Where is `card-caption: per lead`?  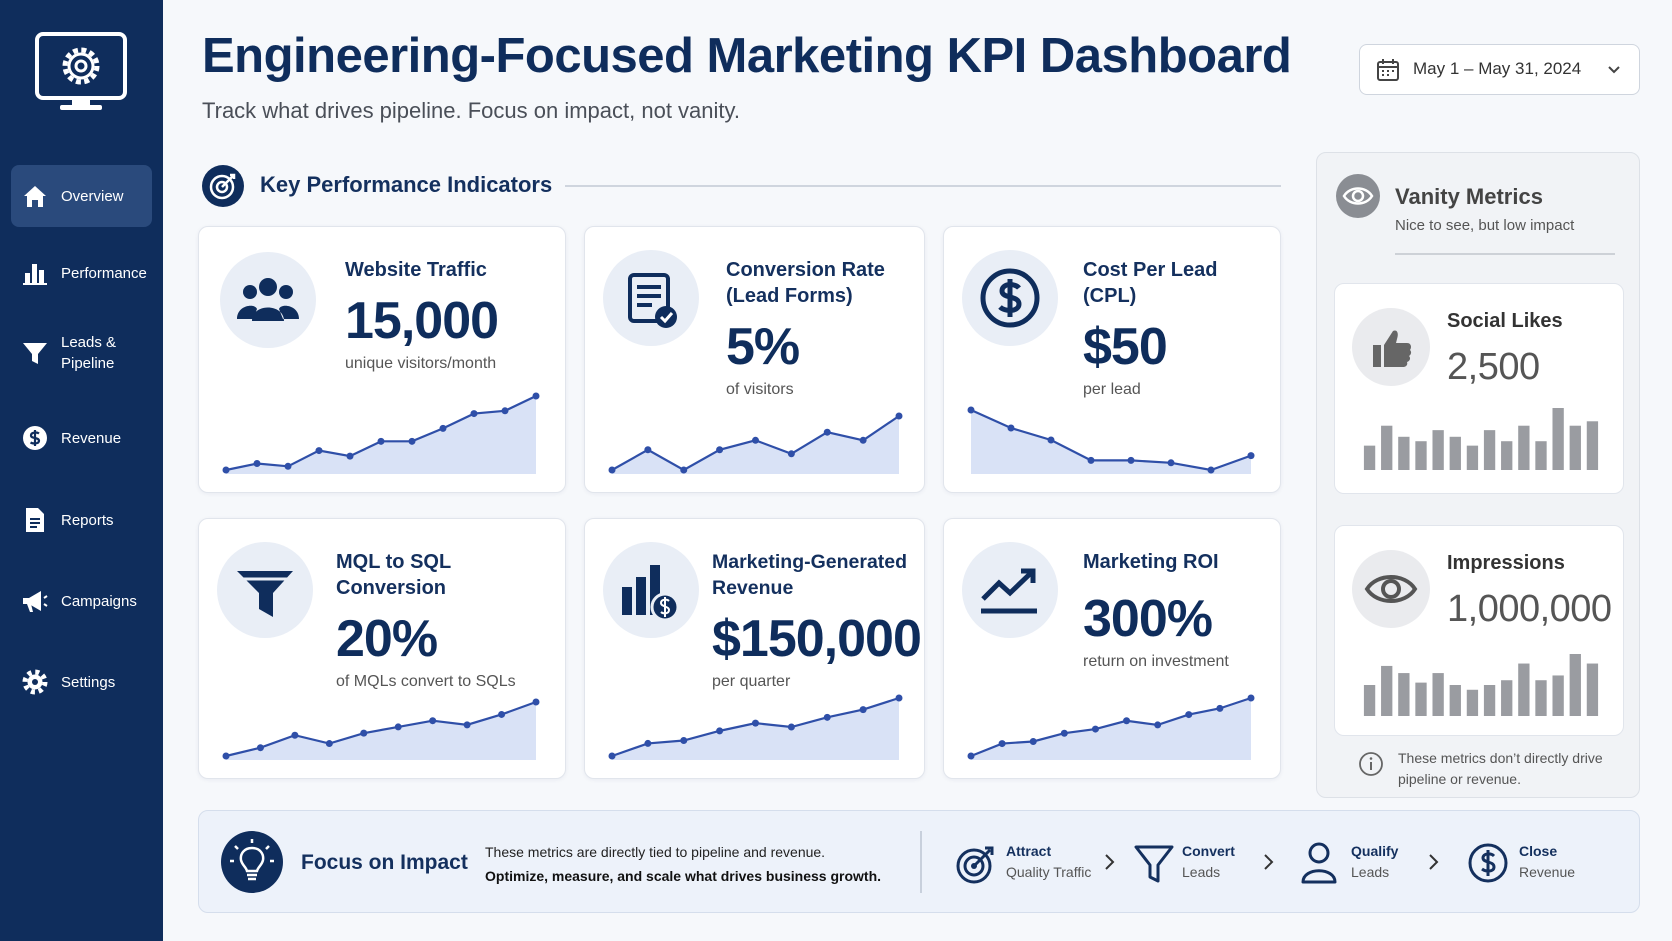 card-caption: per lead is located at coordinates (1112, 389).